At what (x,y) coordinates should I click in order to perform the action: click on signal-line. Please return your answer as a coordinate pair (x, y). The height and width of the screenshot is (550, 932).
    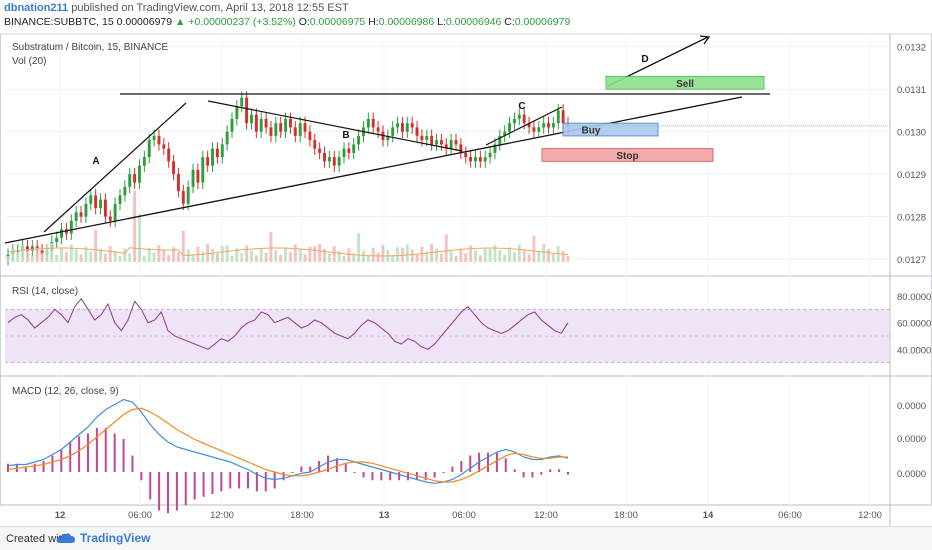
    Looking at the image, I should click on (287, 445).